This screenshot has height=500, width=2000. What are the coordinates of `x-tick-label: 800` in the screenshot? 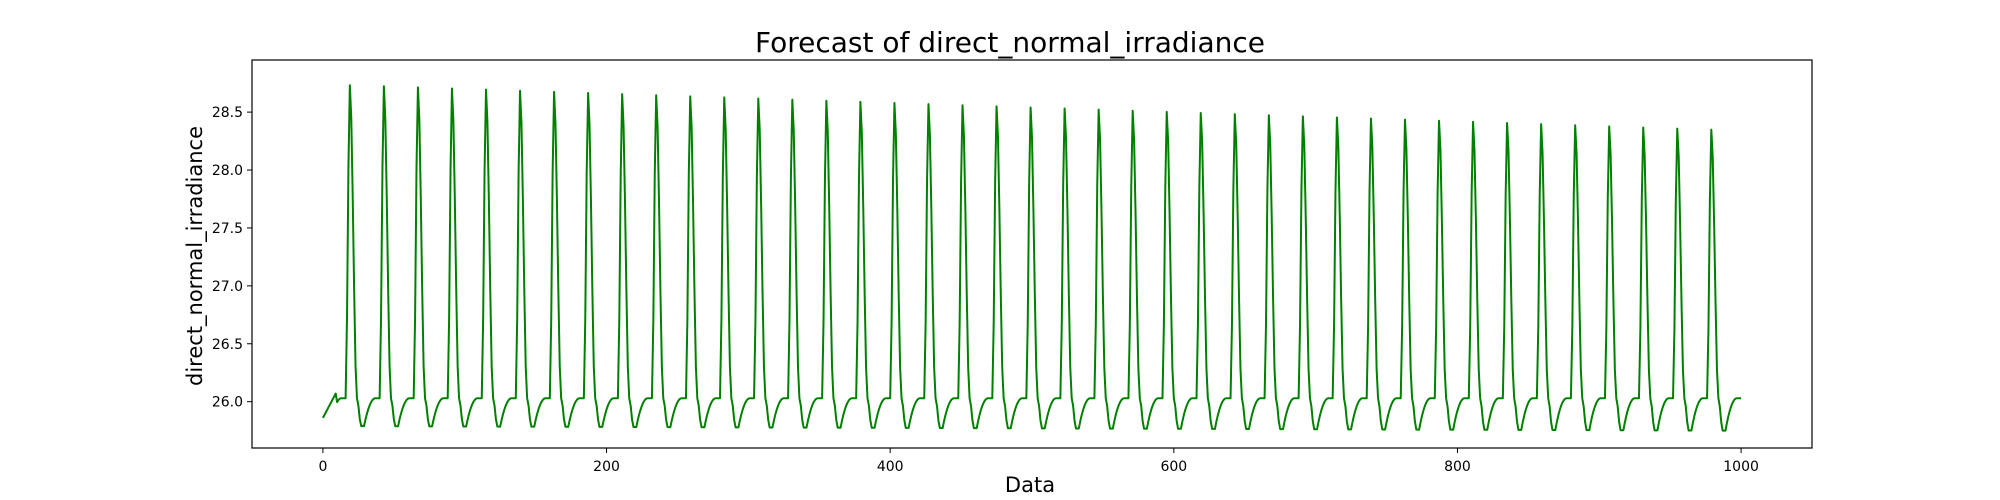 It's located at (1457, 467).